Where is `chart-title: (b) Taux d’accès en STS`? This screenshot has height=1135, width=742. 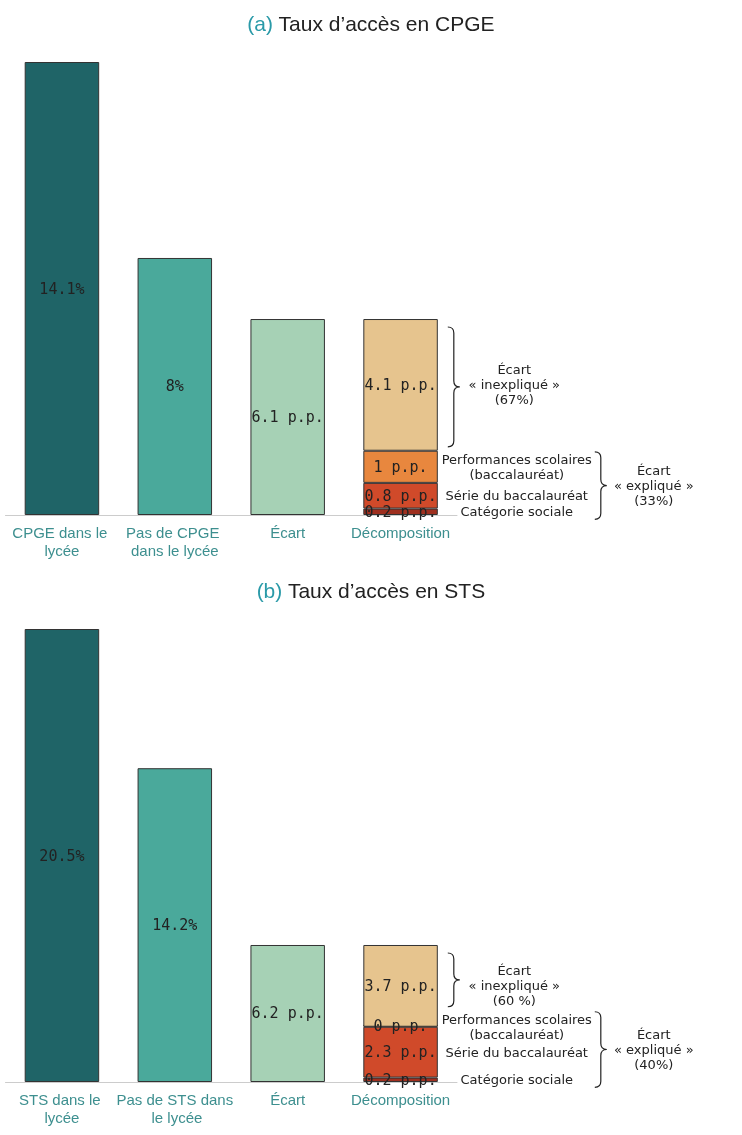 chart-title: (b) Taux d’accès en STS is located at coordinates (371, 590).